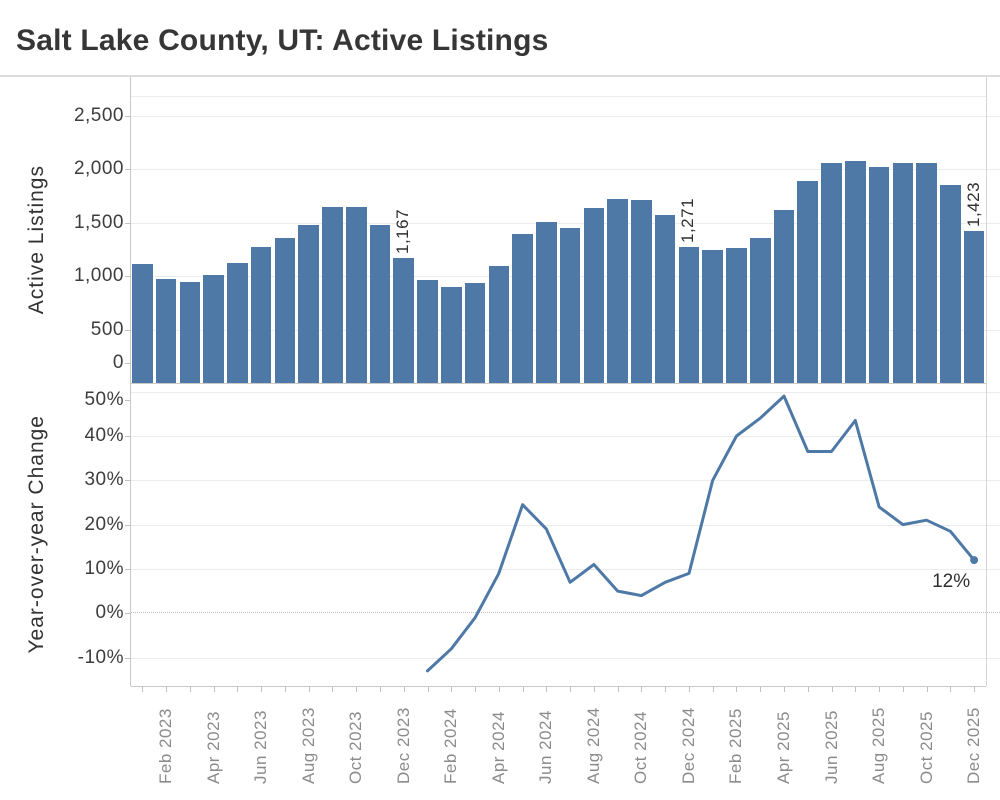  Describe the element at coordinates (107, 329) in the screenshot. I see `y-tick-label: 500` at that location.